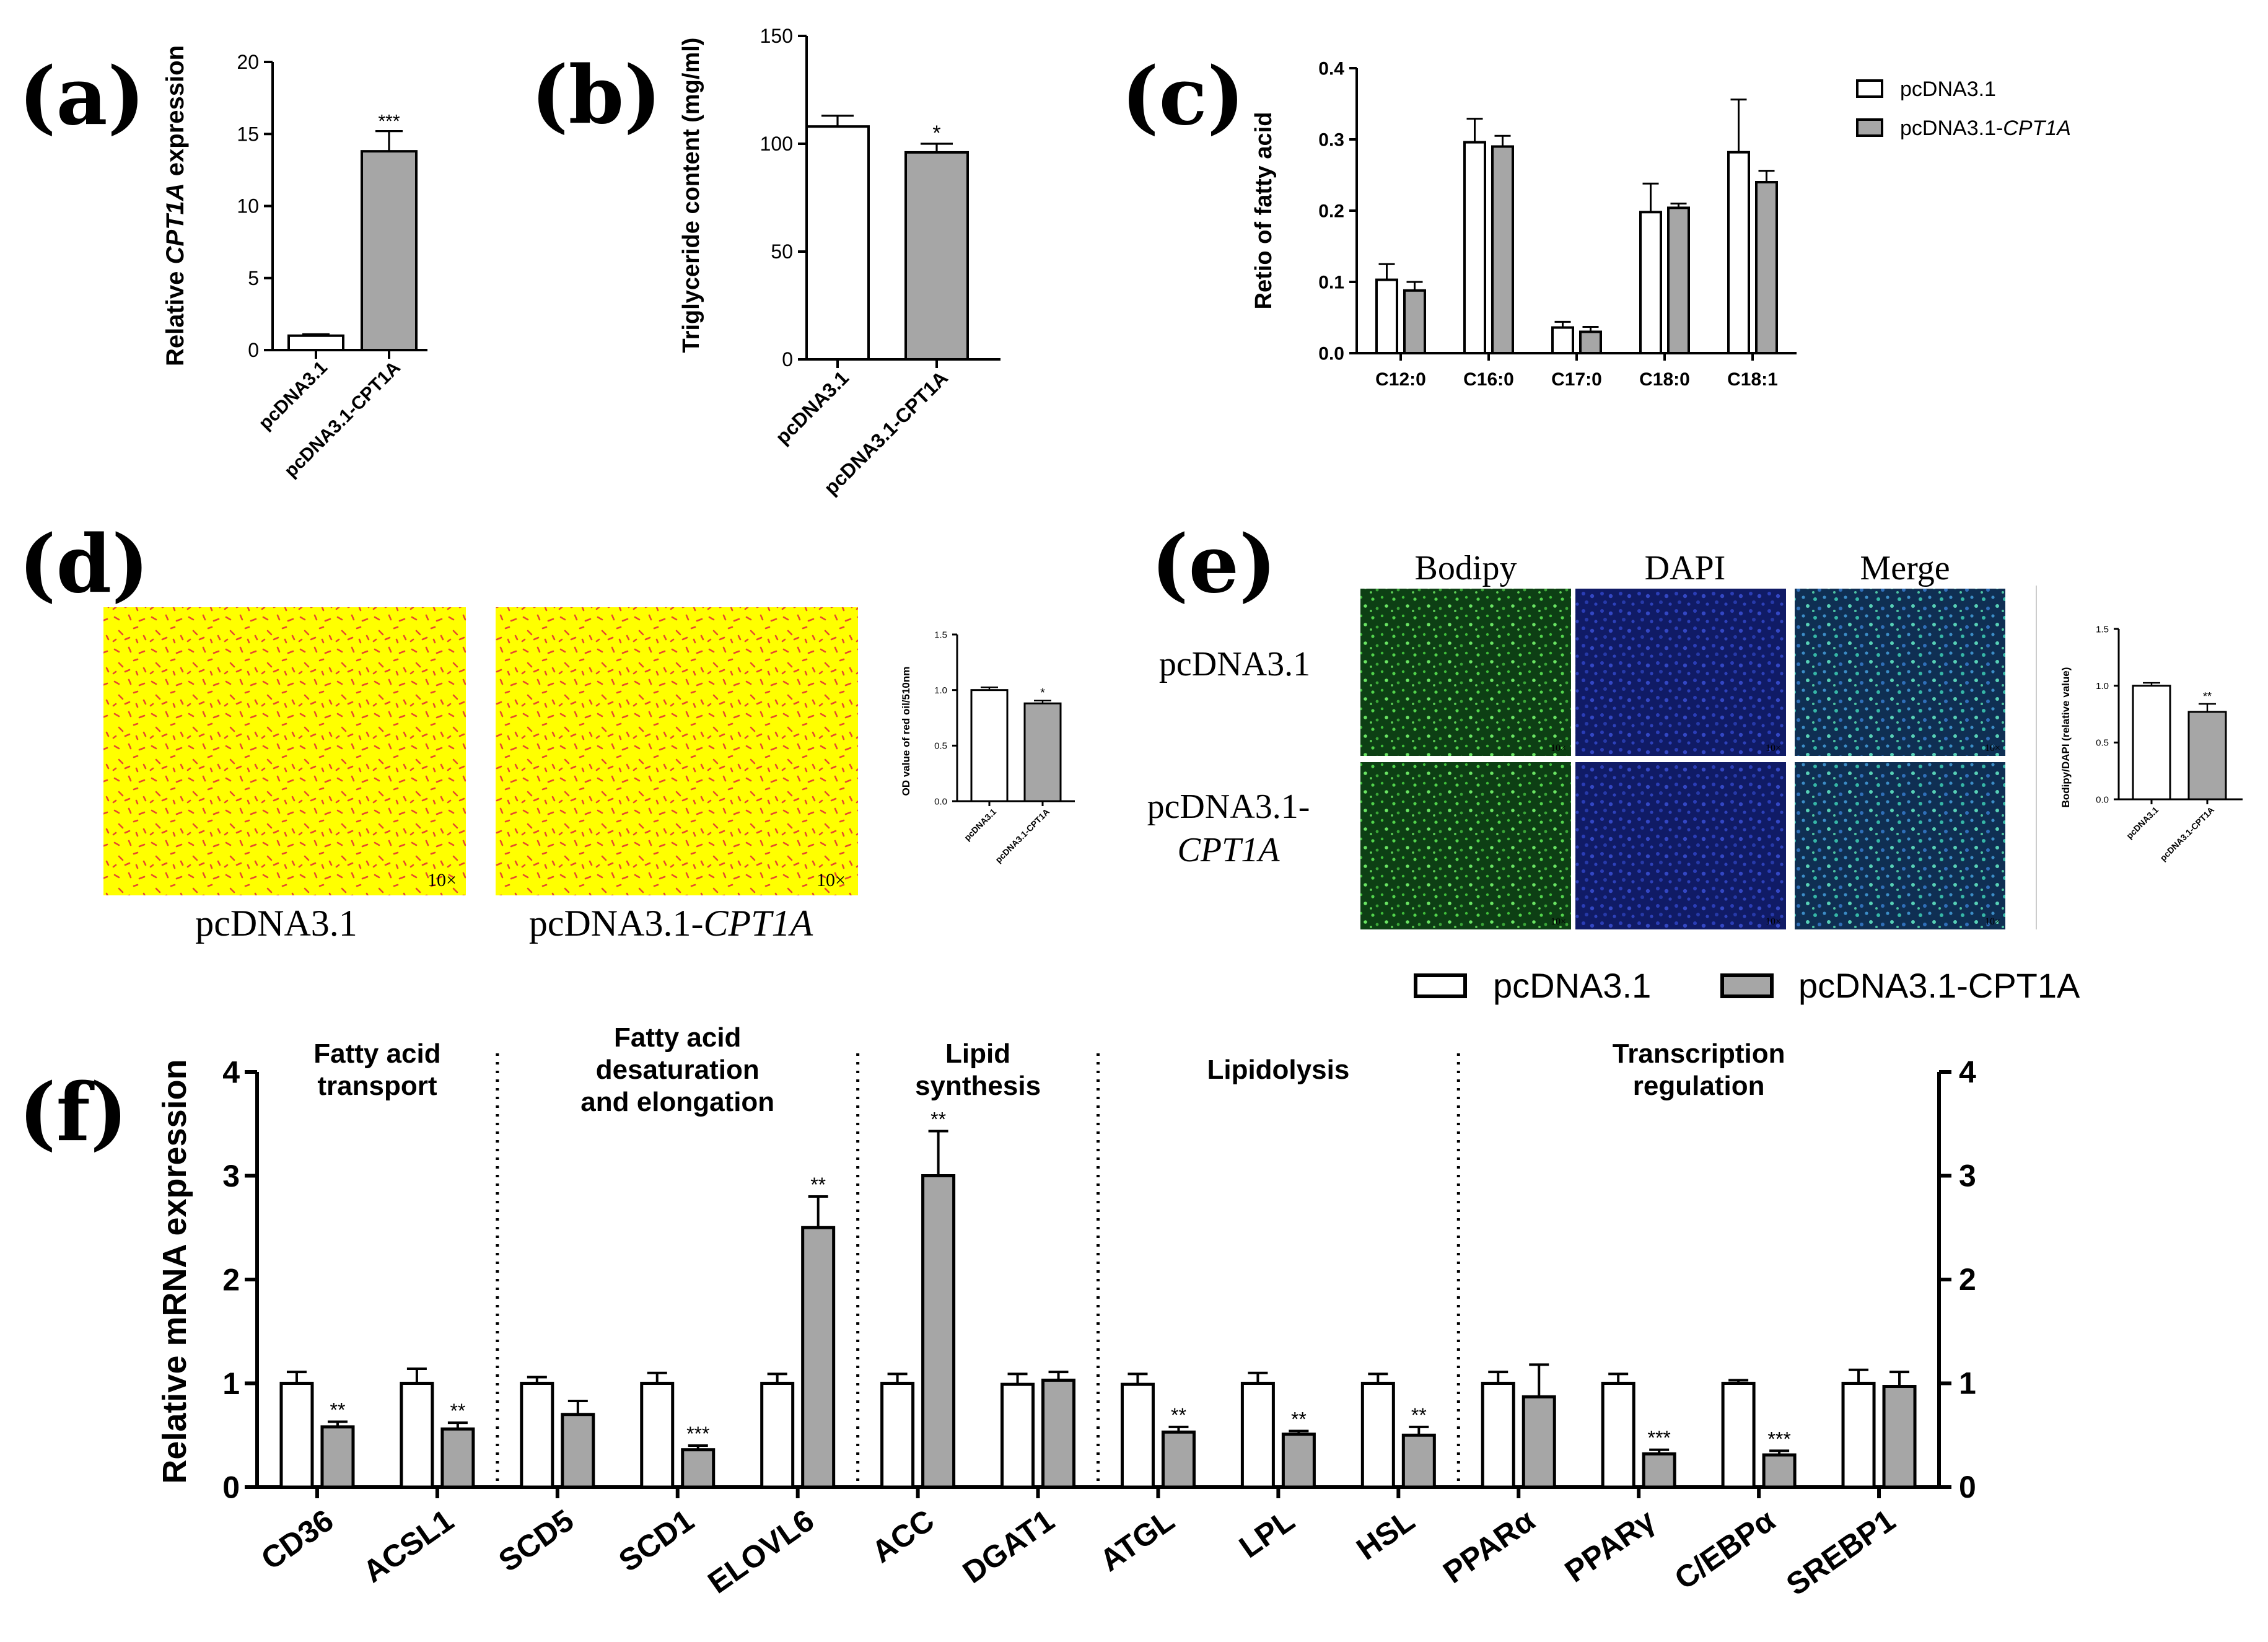 The width and height of the screenshot is (2268, 1642). Describe the element at coordinates (1331, 211) in the screenshot. I see `chart-c-ytick-label: 0.2` at that location.